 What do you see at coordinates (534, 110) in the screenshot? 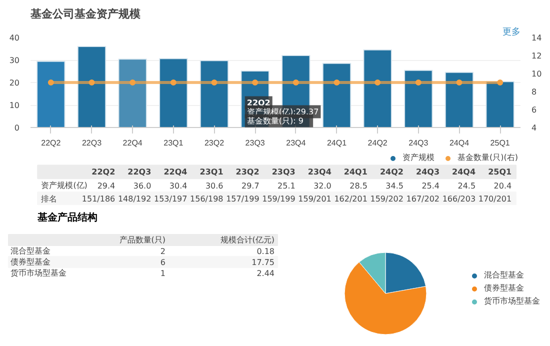
I see `y2-tick-label: 6` at bounding box center [534, 110].